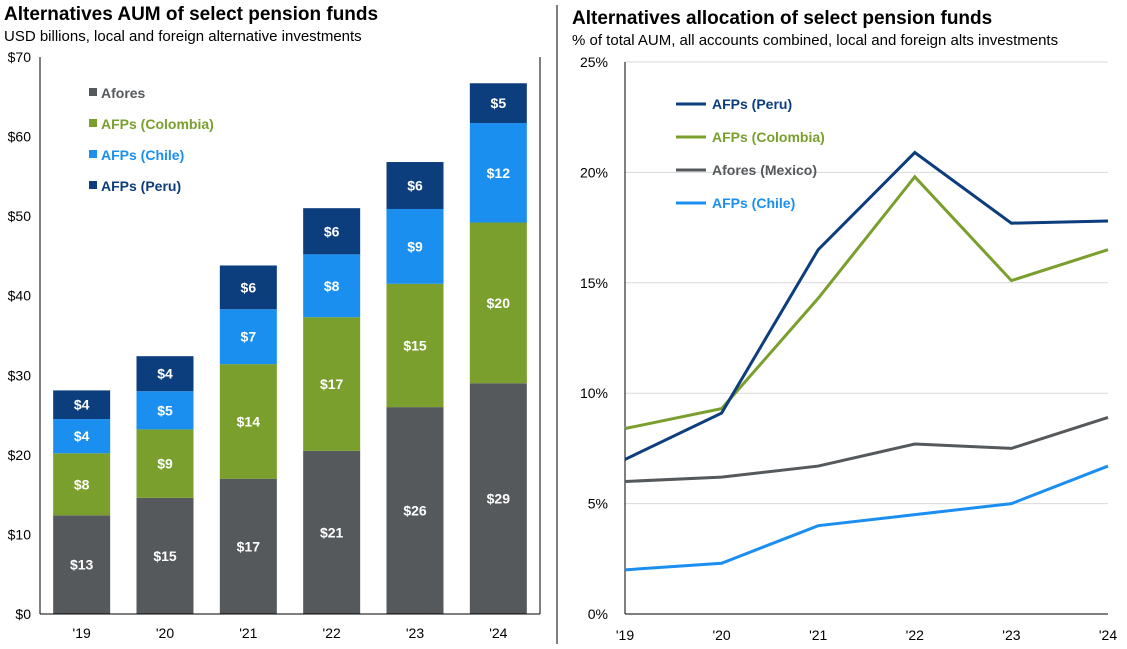 Image resolution: width=1127 pixels, height=649 pixels. Describe the element at coordinates (594, 62) in the screenshot. I see `y-tick-label: 25%` at that location.